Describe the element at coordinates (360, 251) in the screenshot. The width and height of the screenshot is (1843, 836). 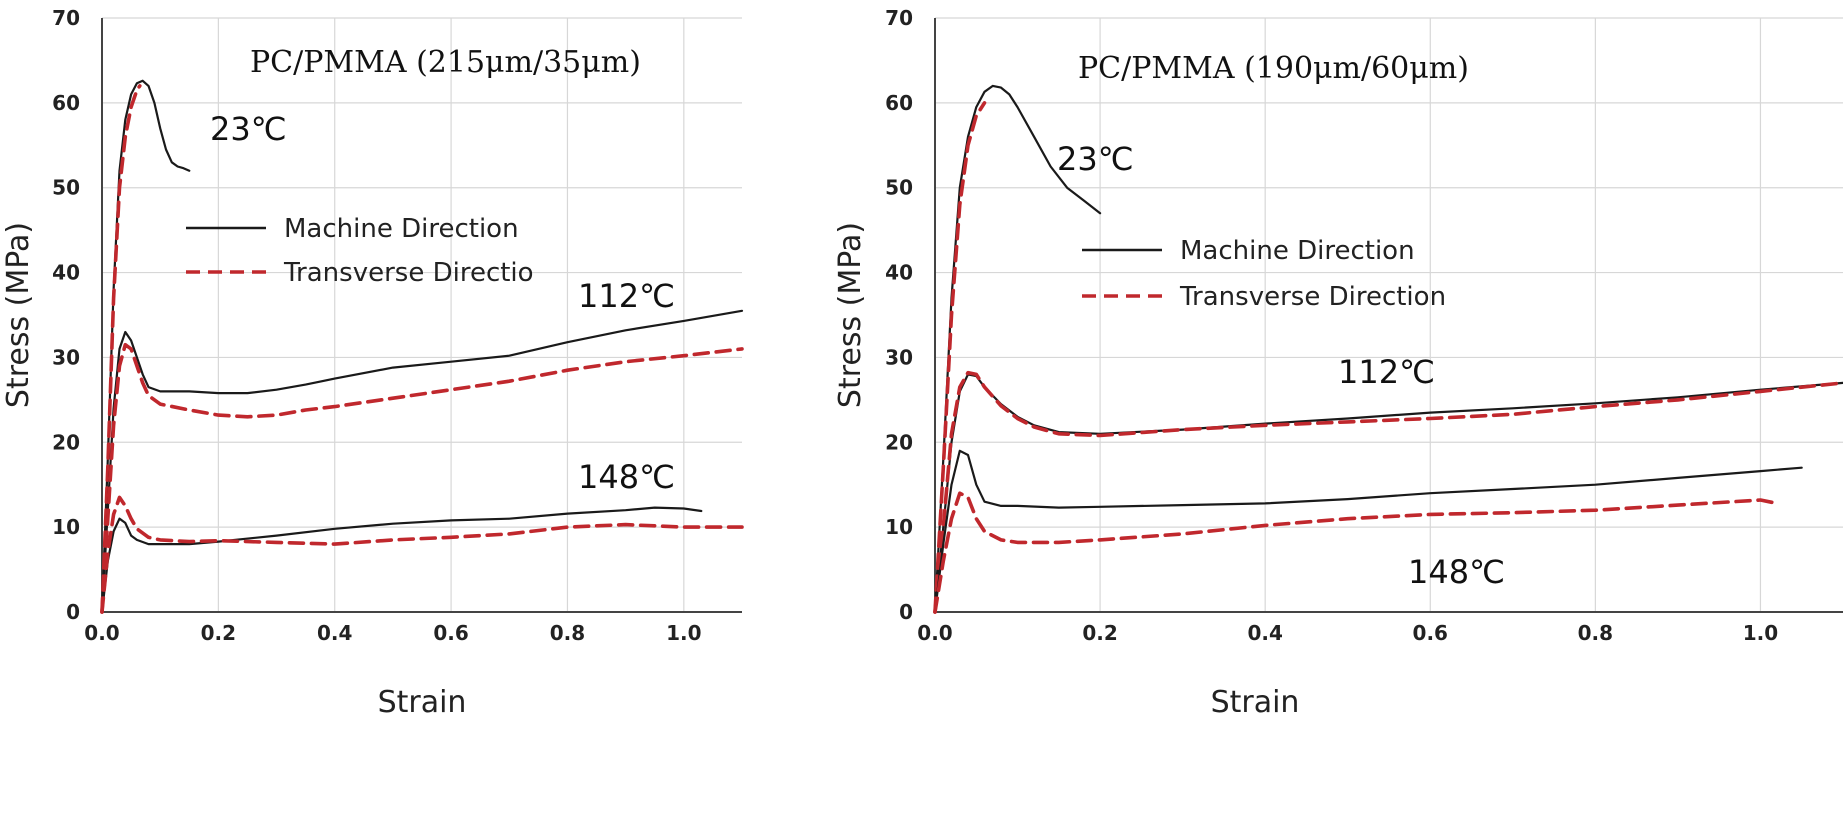
I see `legend: Machine Direction Transverse Directio` at that location.